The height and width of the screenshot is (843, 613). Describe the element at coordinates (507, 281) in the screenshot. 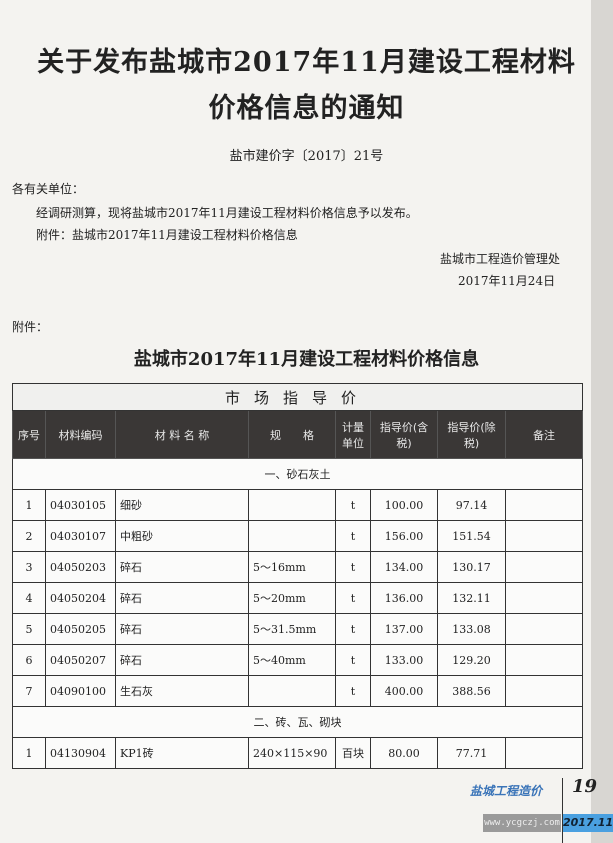

I see `date: 2017年11月24日` at that location.